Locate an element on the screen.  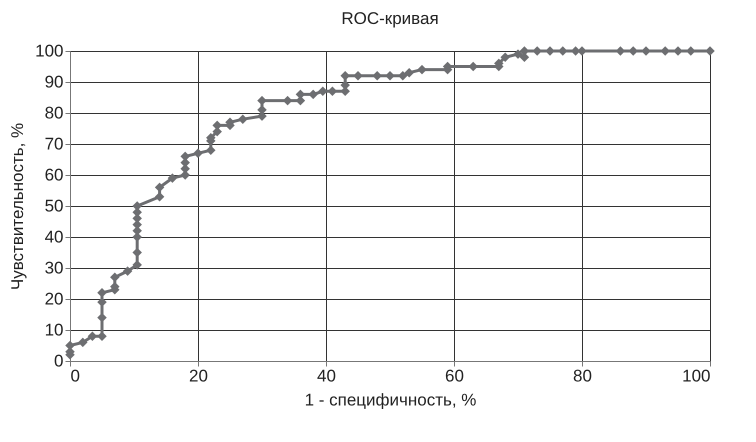
chart-title: ROC-кривая is located at coordinates (390, 18).